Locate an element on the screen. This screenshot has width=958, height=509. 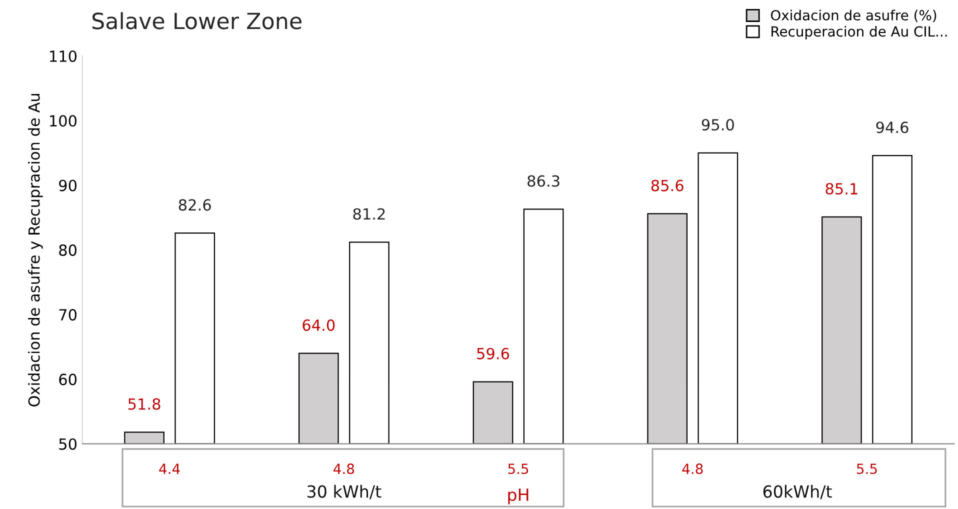
data-label: 64.0 is located at coordinates (318, 325).